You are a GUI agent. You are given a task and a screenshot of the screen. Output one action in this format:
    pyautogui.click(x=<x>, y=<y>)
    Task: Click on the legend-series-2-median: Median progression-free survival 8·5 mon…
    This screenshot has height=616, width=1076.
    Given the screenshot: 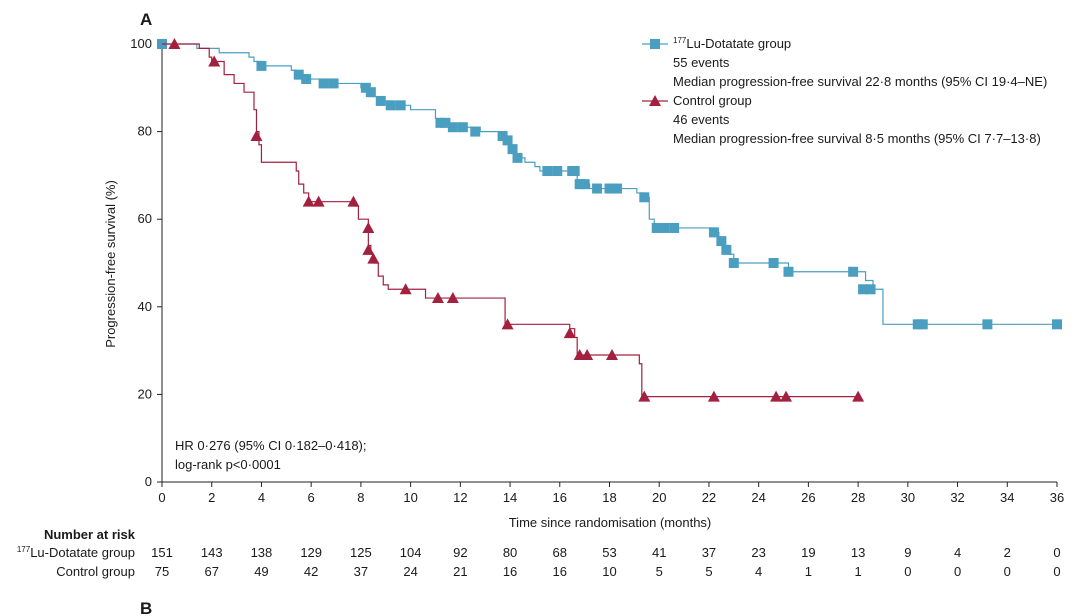 What is the action you would take?
    pyautogui.click(x=857, y=138)
    